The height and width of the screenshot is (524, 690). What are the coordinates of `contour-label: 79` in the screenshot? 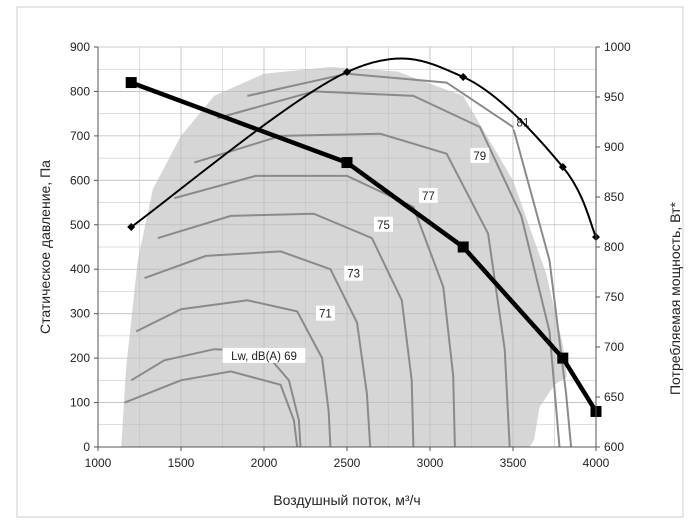 It's located at (479, 157).